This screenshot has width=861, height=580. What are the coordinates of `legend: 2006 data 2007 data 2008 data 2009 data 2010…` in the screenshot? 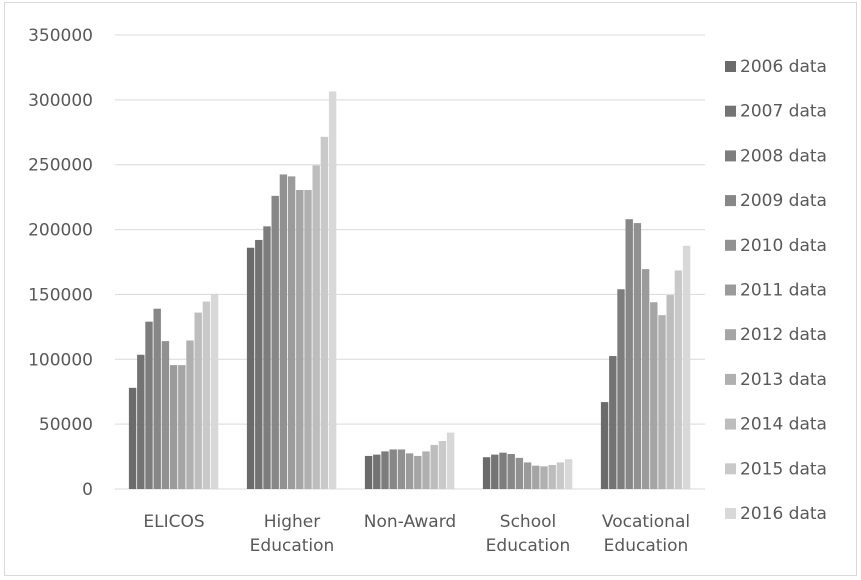 It's located at (776, 290).